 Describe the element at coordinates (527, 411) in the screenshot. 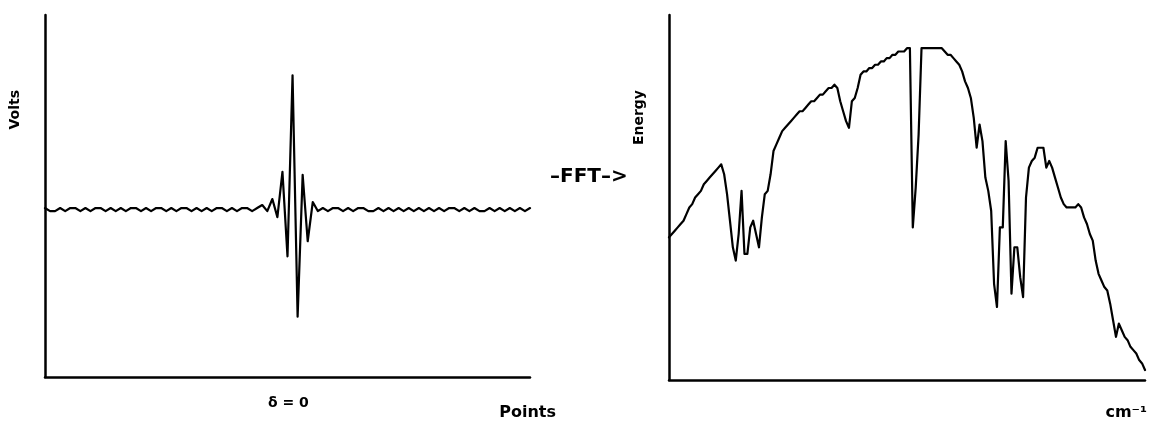

I see `x-axis-title: Points` at that location.